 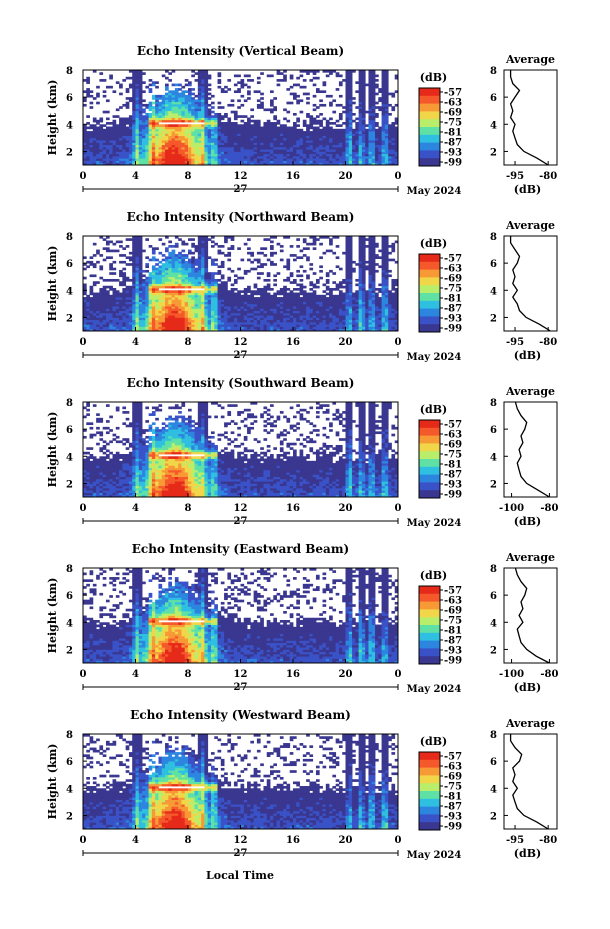 What do you see at coordinates (135, 176) in the screenshot?
I see `x-tick-label: 4` at bounding box center [135, 176].